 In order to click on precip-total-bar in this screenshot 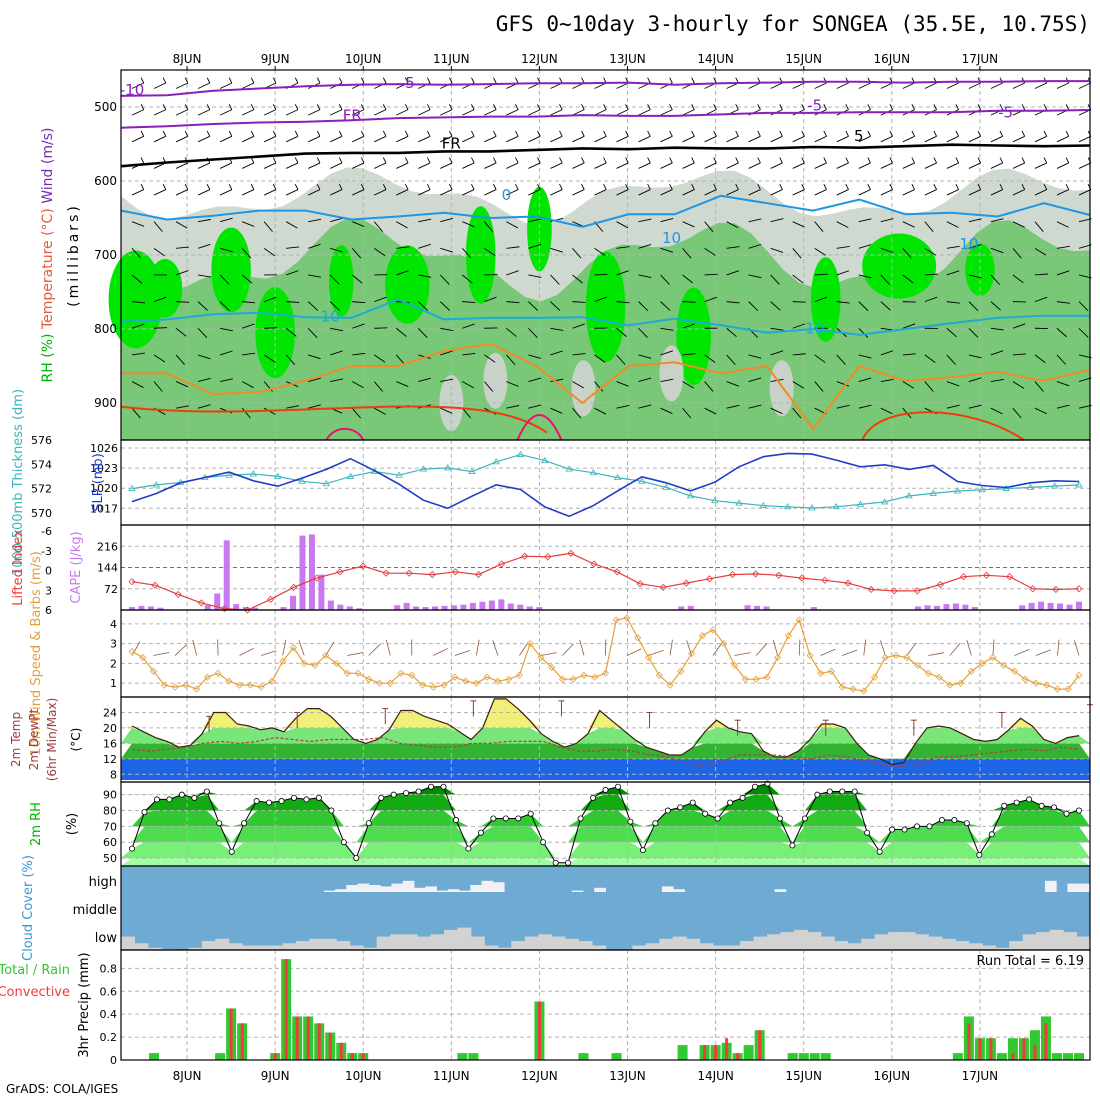, I will do `click(1067, 1056)`.